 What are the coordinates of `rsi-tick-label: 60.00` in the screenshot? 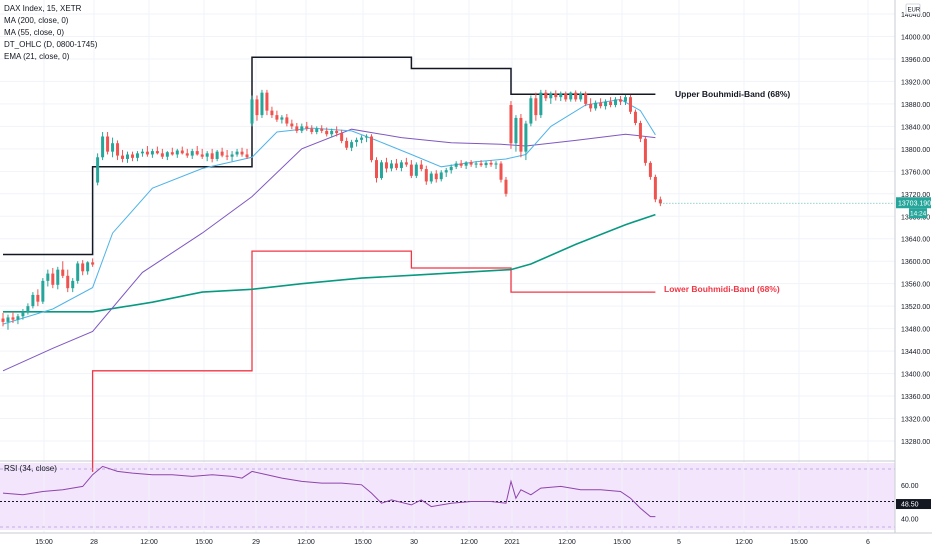 It's located at (910, 486).